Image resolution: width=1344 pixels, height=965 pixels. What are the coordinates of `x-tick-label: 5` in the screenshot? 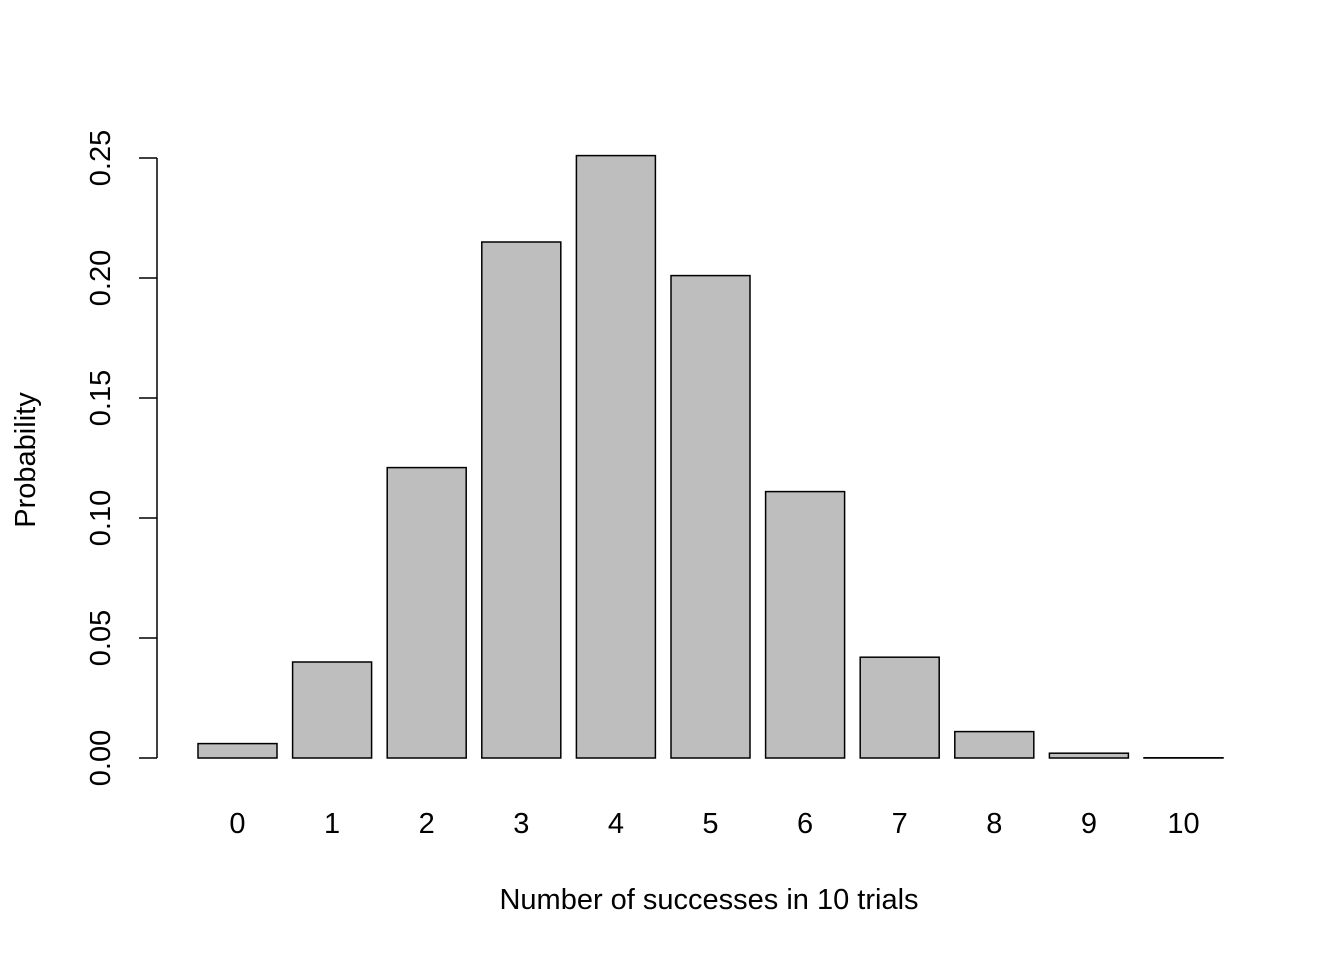 It's located at (710, 824).